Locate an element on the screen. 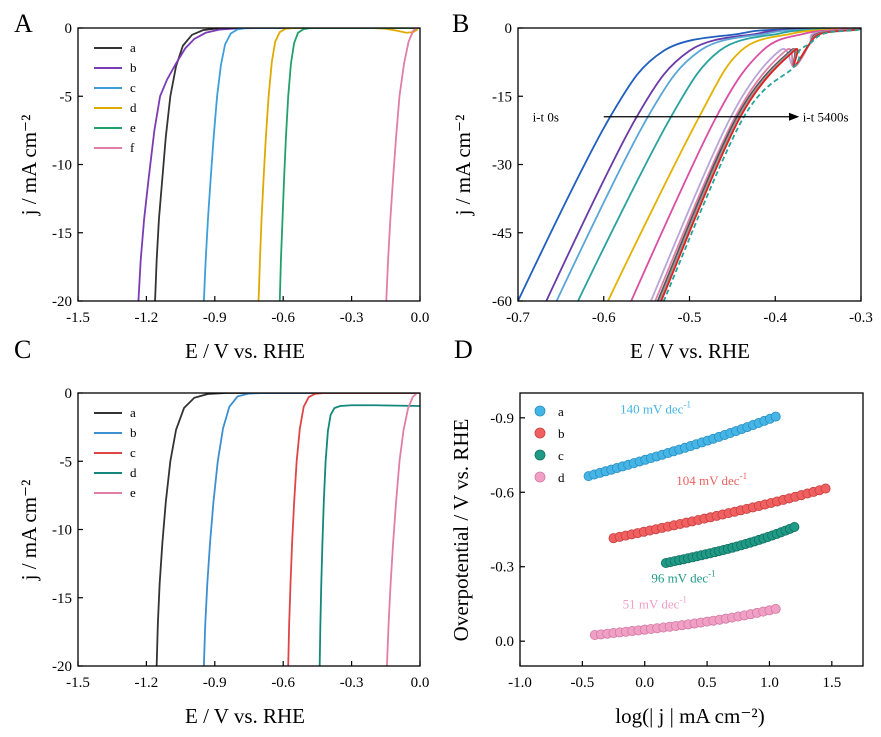 The image size is (881, 737). x-tick-label: 1.0 is located at coordinates (769, 683).